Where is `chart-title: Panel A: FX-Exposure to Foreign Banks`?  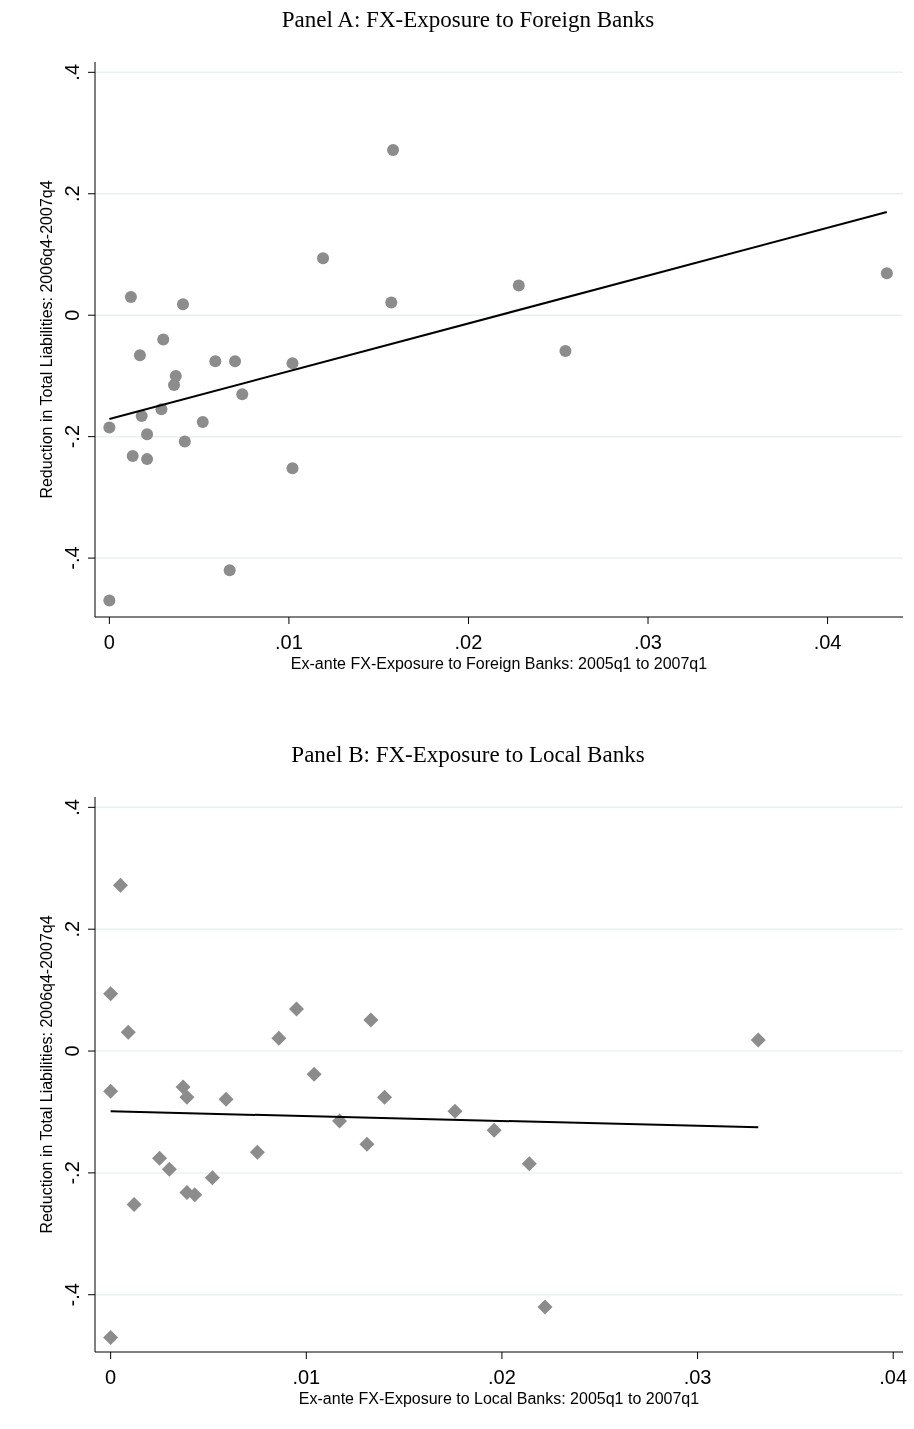 chart-title: Panel A: FX-Exposure to Foreign Banks is located at coordinates (468, 19).